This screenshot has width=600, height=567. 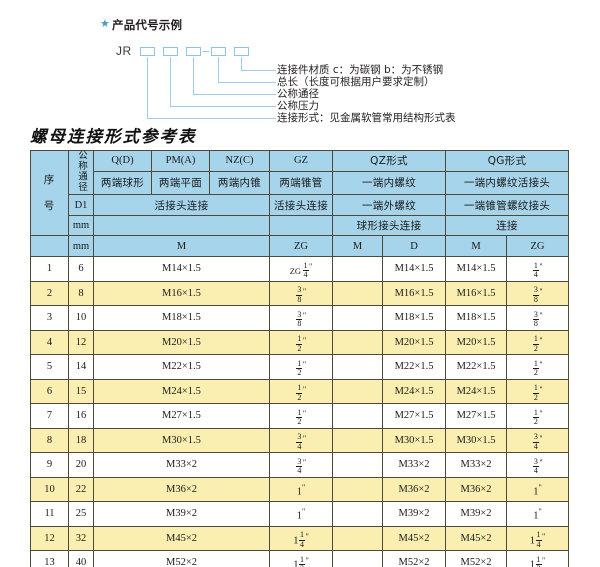 I want to click on cell-gz-zg: 1 1 4 ", so click(x=301, y=538).